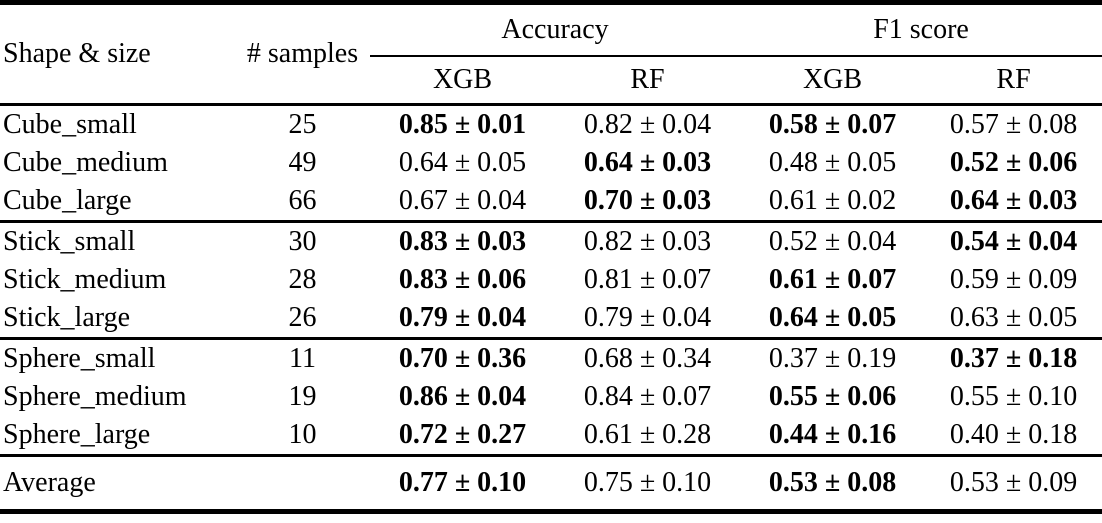 This screenshot has height=523, width=1102. Describe the element at coordinates (833, 123) in the screenshot. I see `metric-value: 0.58 ± 0.07` at that location.